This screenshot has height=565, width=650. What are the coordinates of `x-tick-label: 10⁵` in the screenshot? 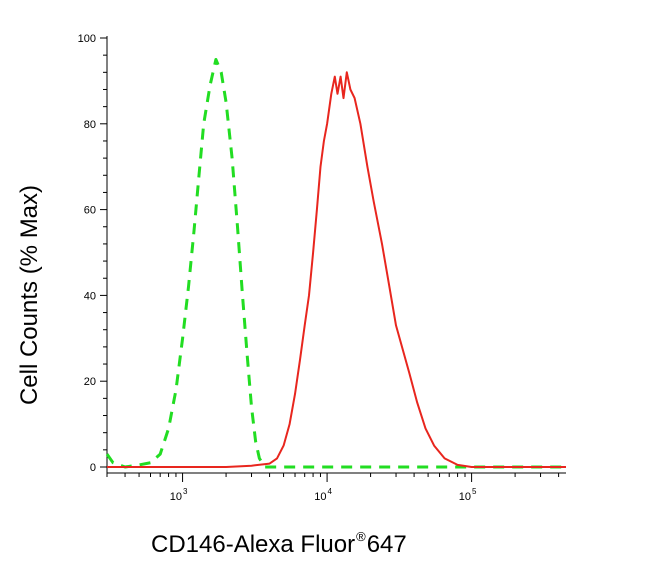 It's located at (468, 495).